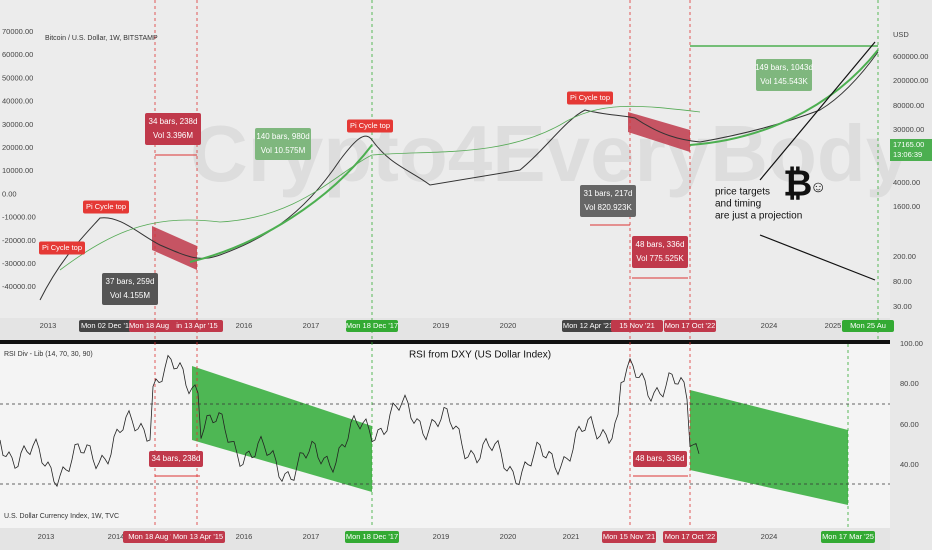 The image size is (932, 550). What do you see at coordinates (17, 147) in the screenshot?
I see `left-axis-label: 20000.00` at bounding box center [17, 147].